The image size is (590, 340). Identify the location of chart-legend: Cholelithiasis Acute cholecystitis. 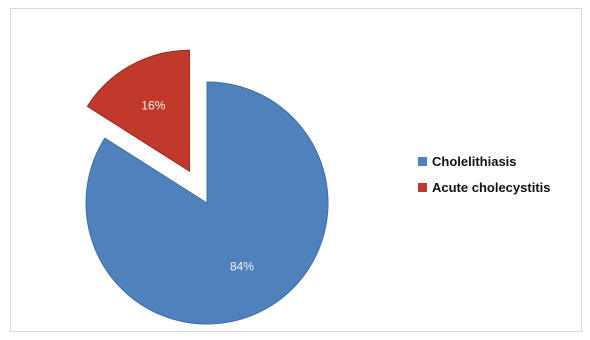
(484, 174).